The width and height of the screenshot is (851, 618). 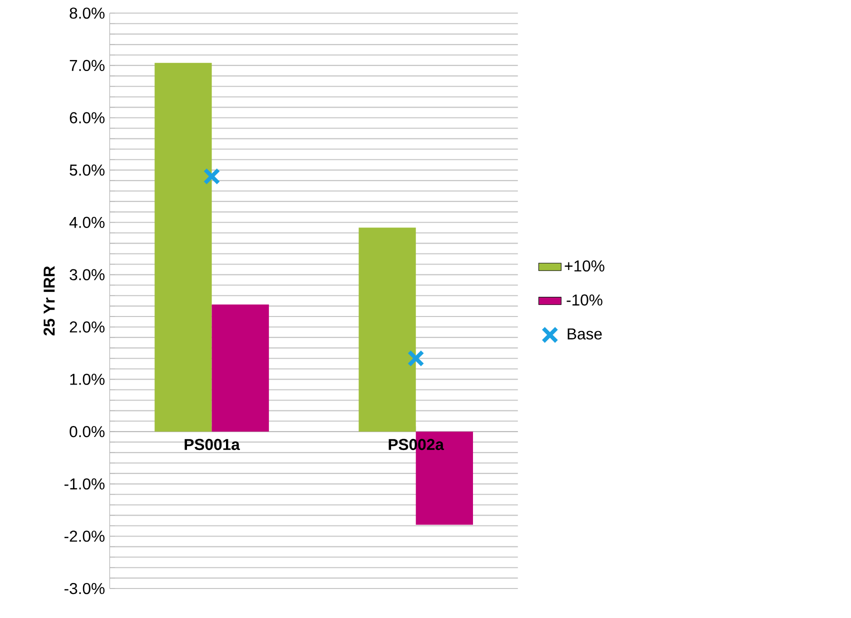 I want to click on y-tick-label: 0.0%, so click(x=87, y=432).